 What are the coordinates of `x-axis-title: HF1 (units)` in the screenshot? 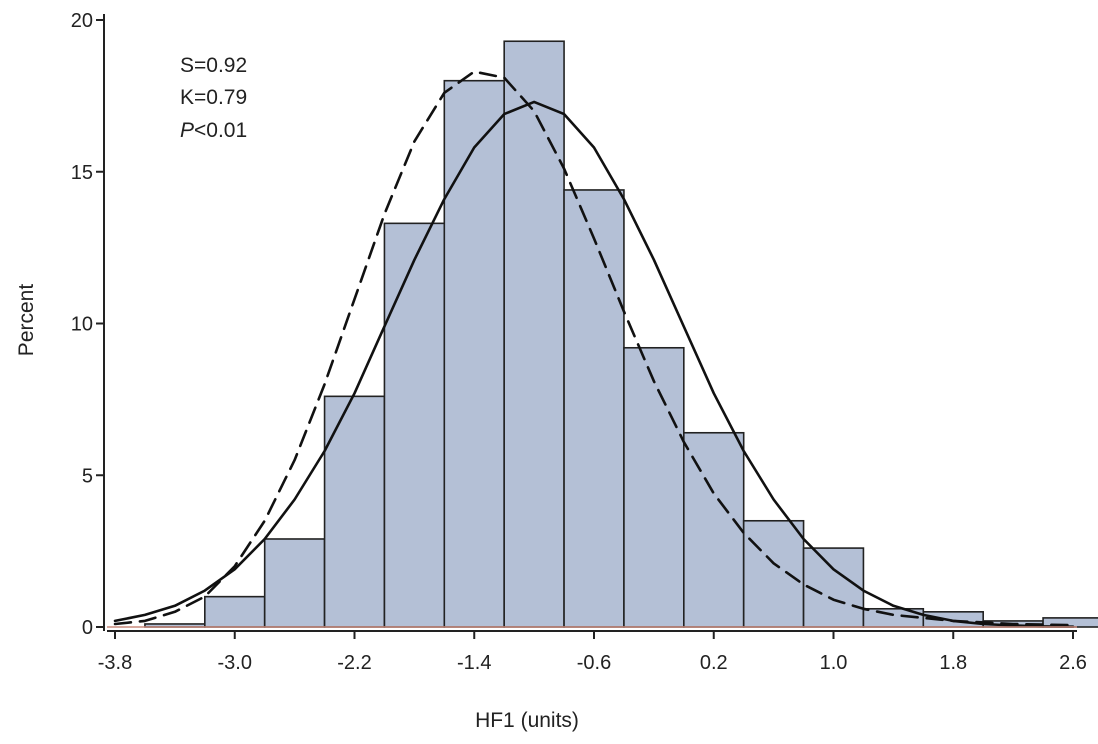 It's located at (527, 720).